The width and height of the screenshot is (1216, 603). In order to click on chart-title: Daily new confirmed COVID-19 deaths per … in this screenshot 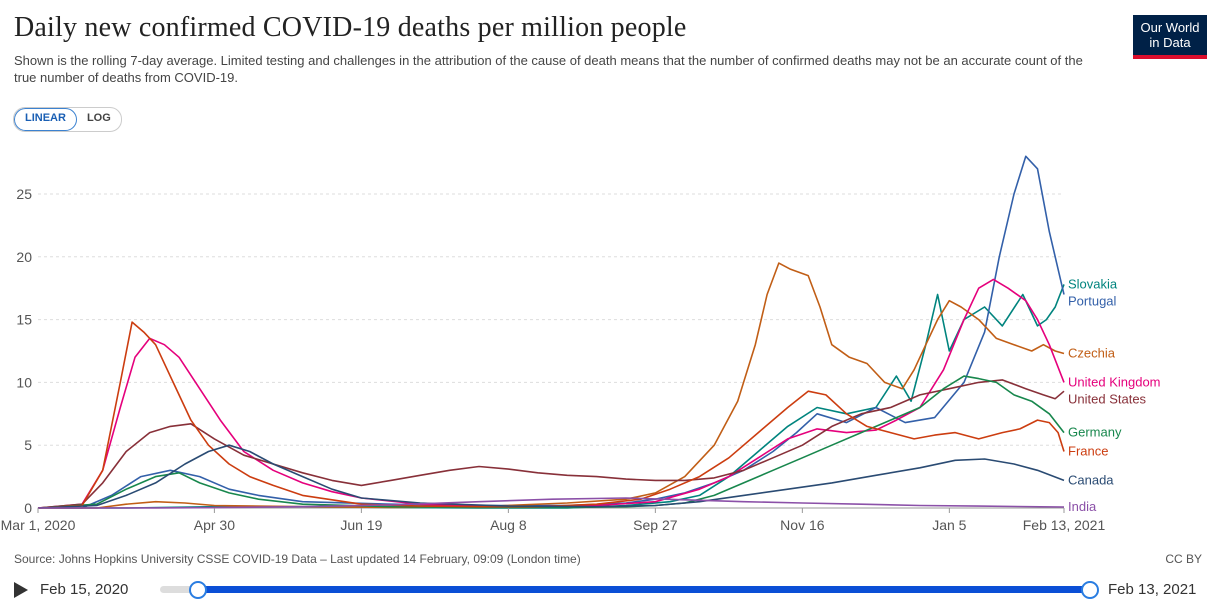, I will do `click(350, 27)`.